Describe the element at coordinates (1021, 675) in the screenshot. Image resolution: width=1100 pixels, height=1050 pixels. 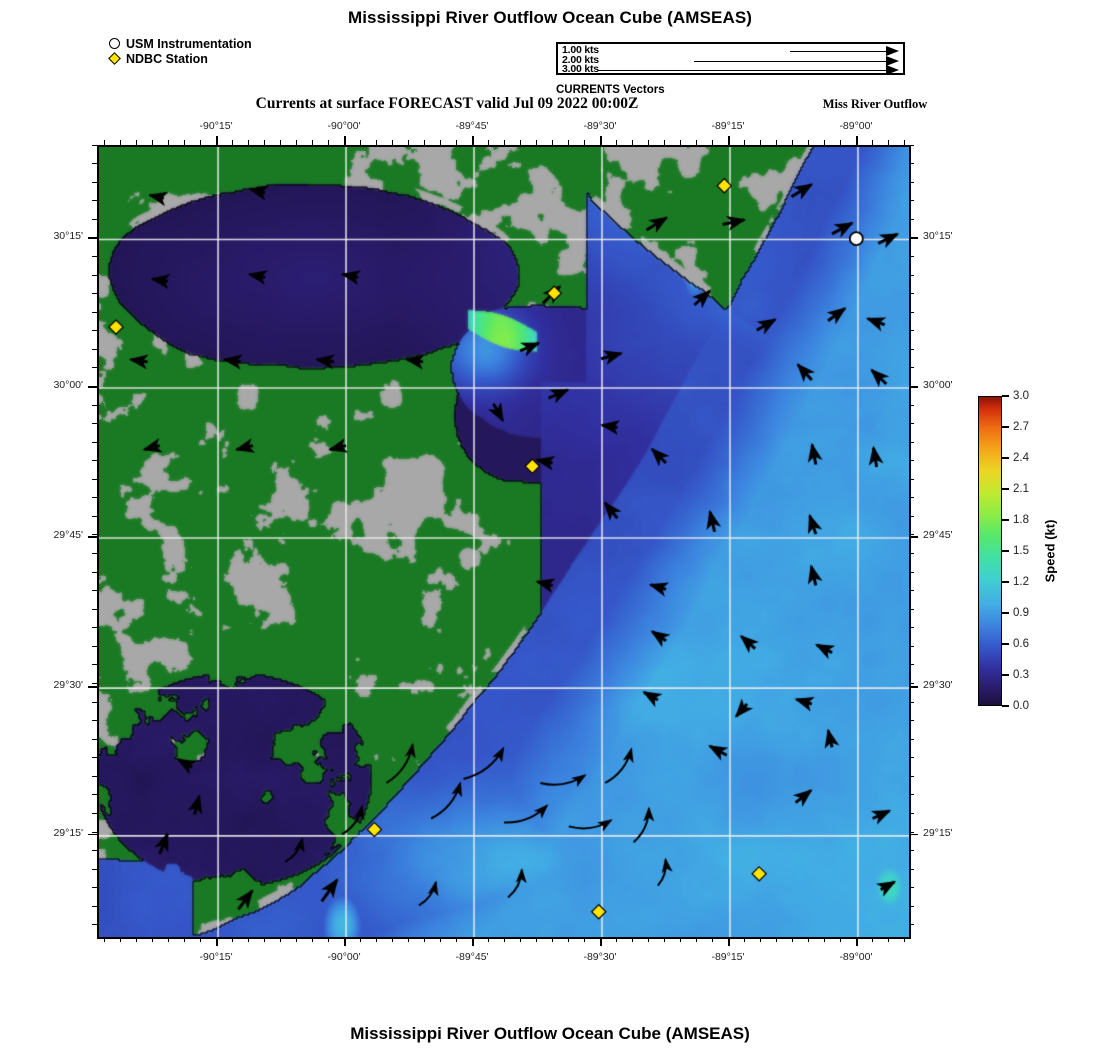
I see `colorbar-tick-label: 0.3` at that location.